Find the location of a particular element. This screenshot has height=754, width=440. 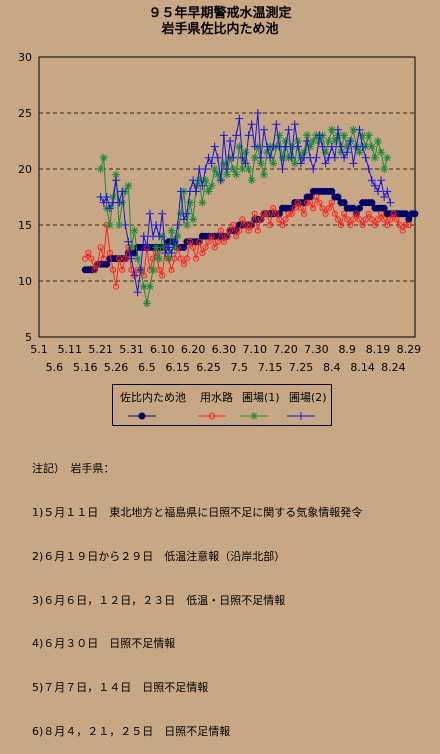

x-tick-label-top-6: 6.30 is located at coordinates (224, 349).